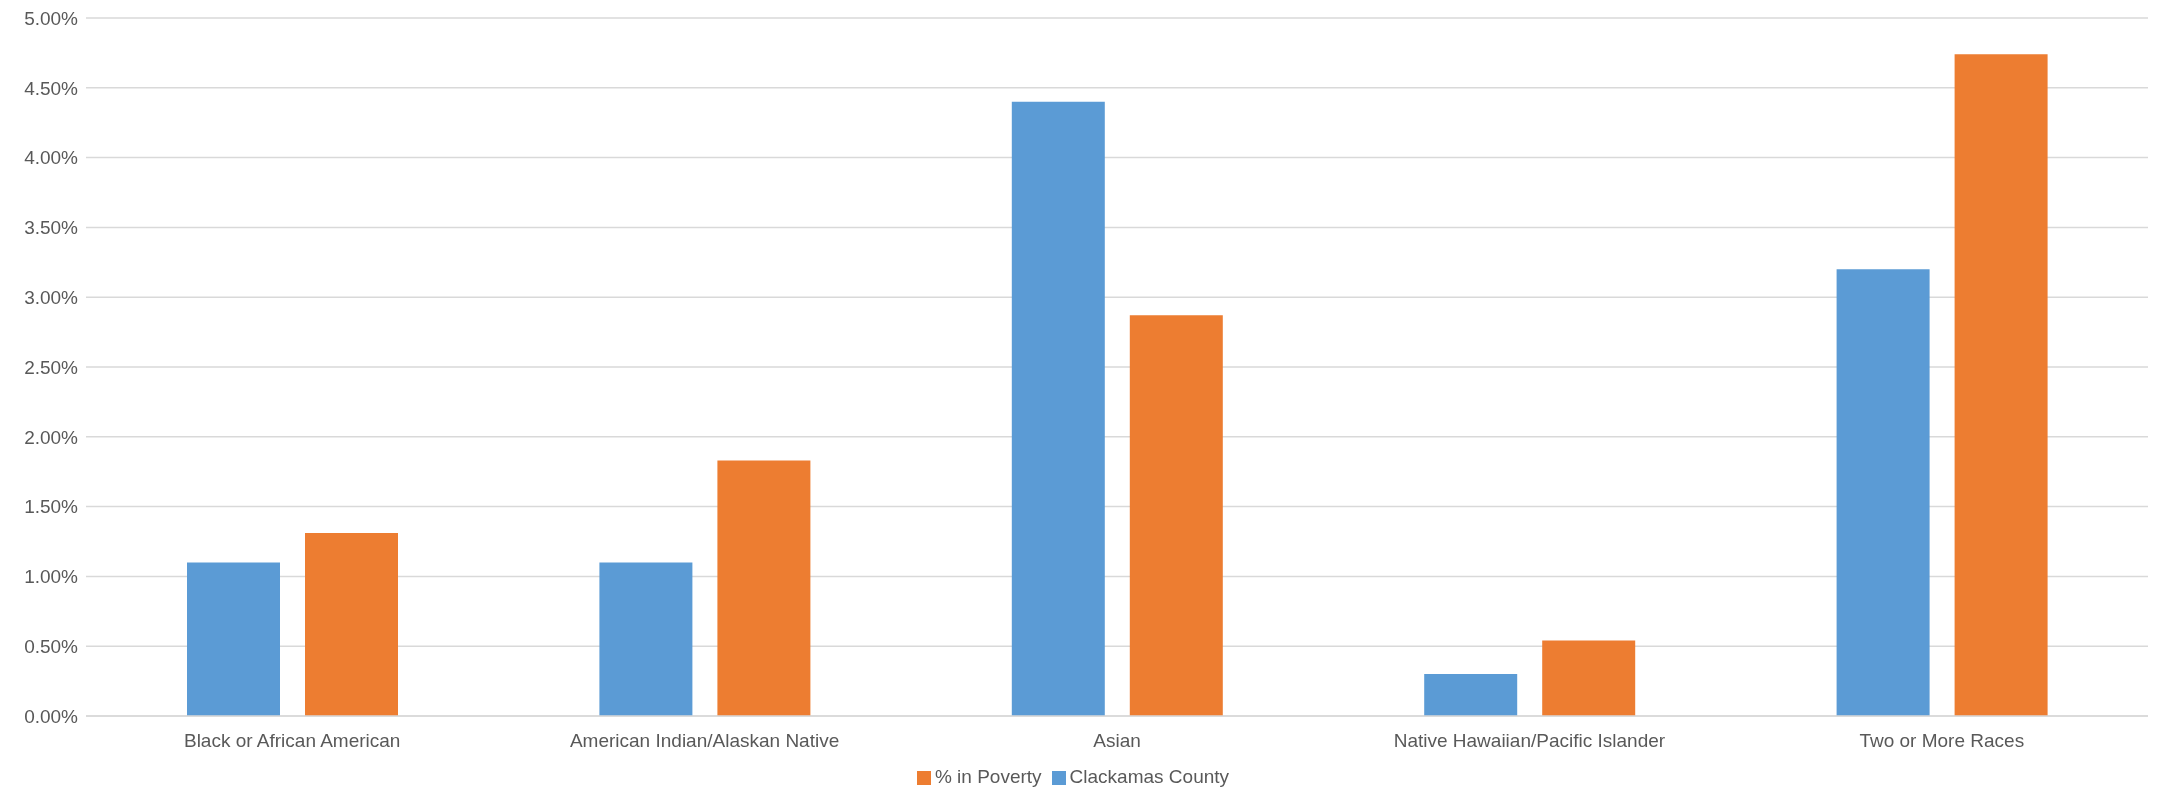 This screenshot has height=807, width=2183. I want to click on y-tick-label: 0.50%, so click(51, 646).